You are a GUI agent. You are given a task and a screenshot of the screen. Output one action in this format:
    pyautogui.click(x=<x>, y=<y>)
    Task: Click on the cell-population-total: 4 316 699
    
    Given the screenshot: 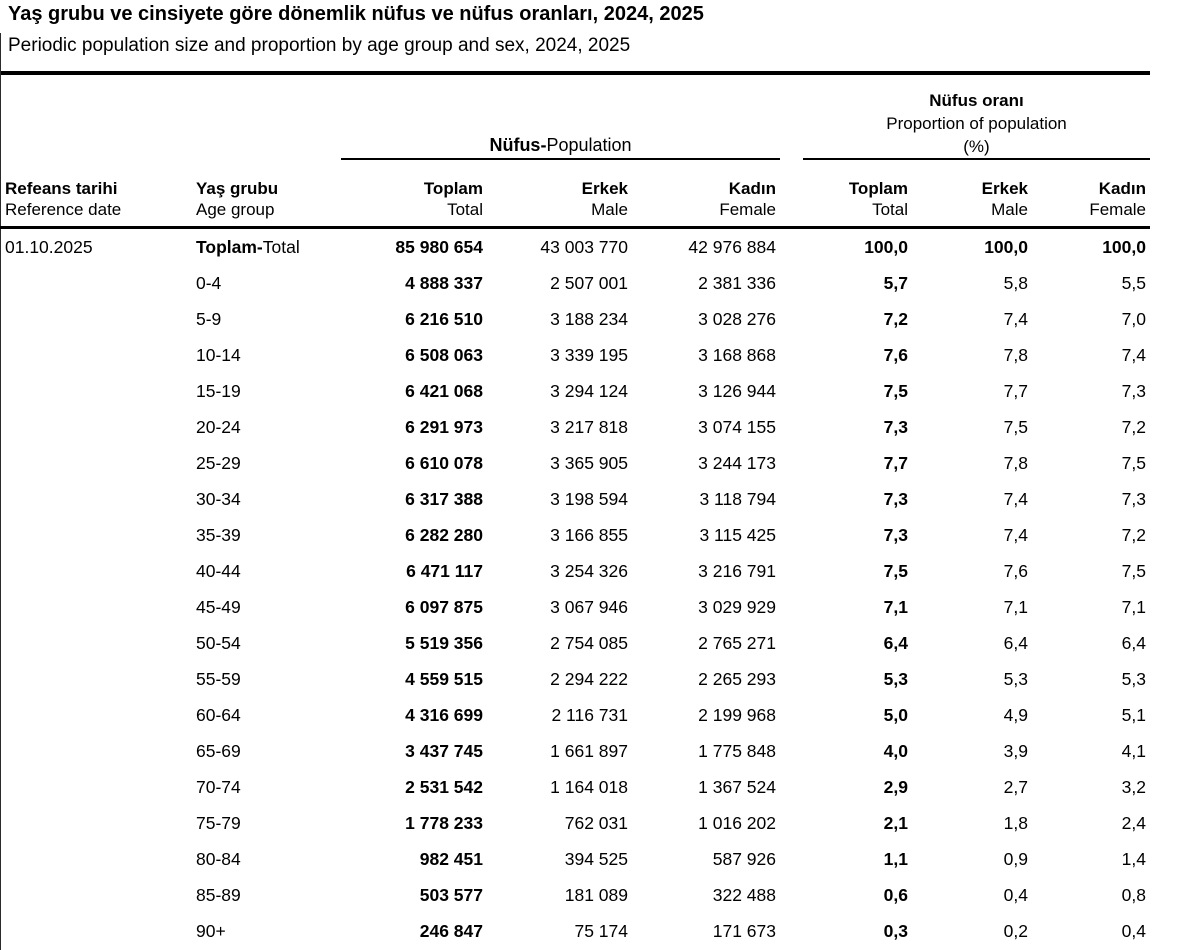 What is the action you would take?
    pyautogui.click(x=444, y=714)
    